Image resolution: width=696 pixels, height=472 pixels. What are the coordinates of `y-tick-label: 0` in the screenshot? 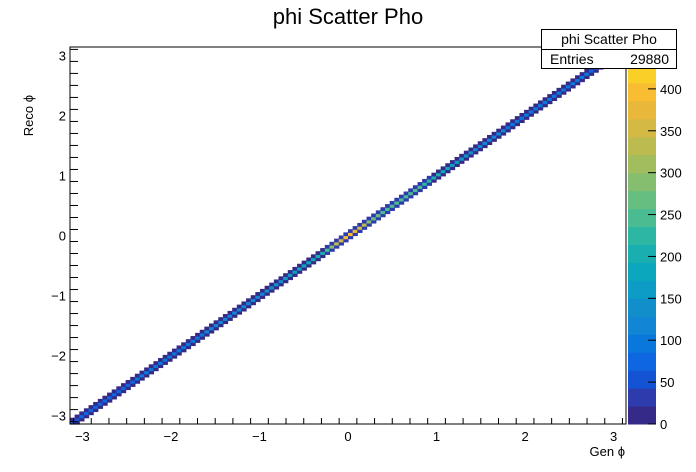 It's located at (62, 236).